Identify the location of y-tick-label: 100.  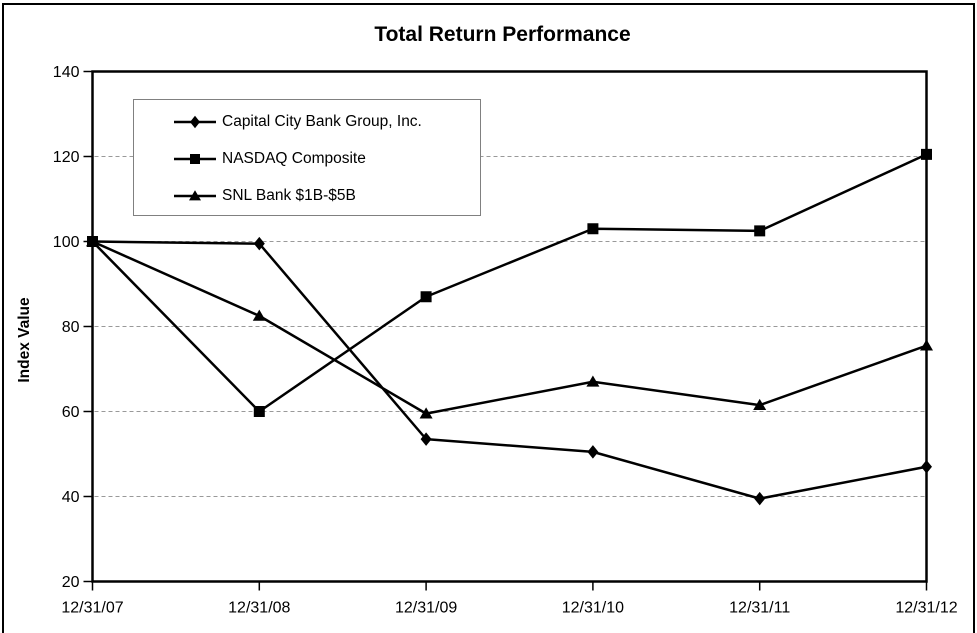
(66, 242).